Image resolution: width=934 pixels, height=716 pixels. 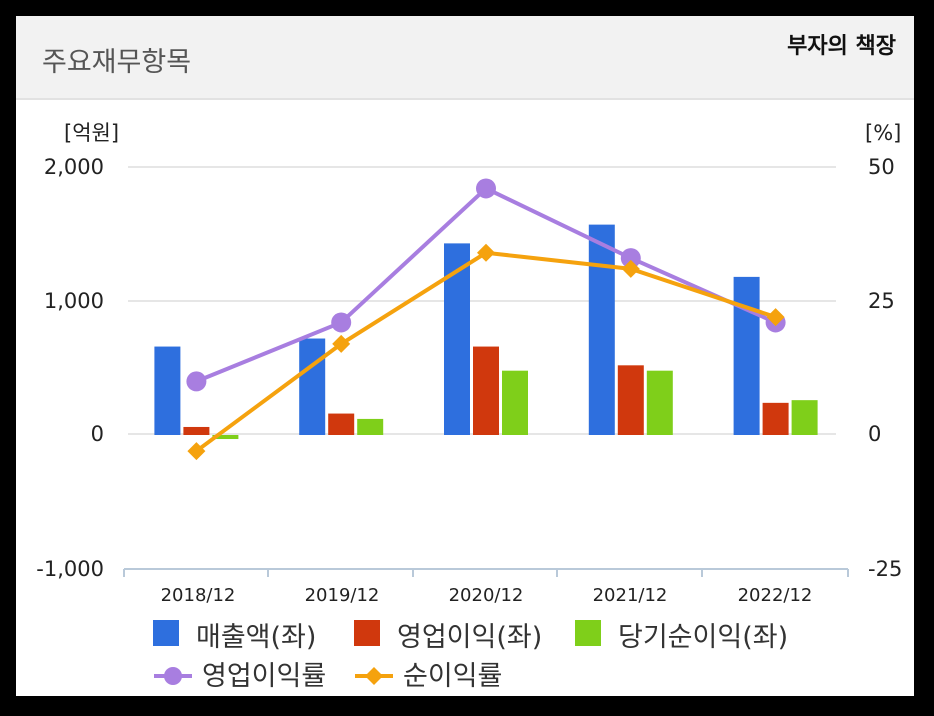 I want to click on left-tick-label: 2,000, so click(x=74, y=167).